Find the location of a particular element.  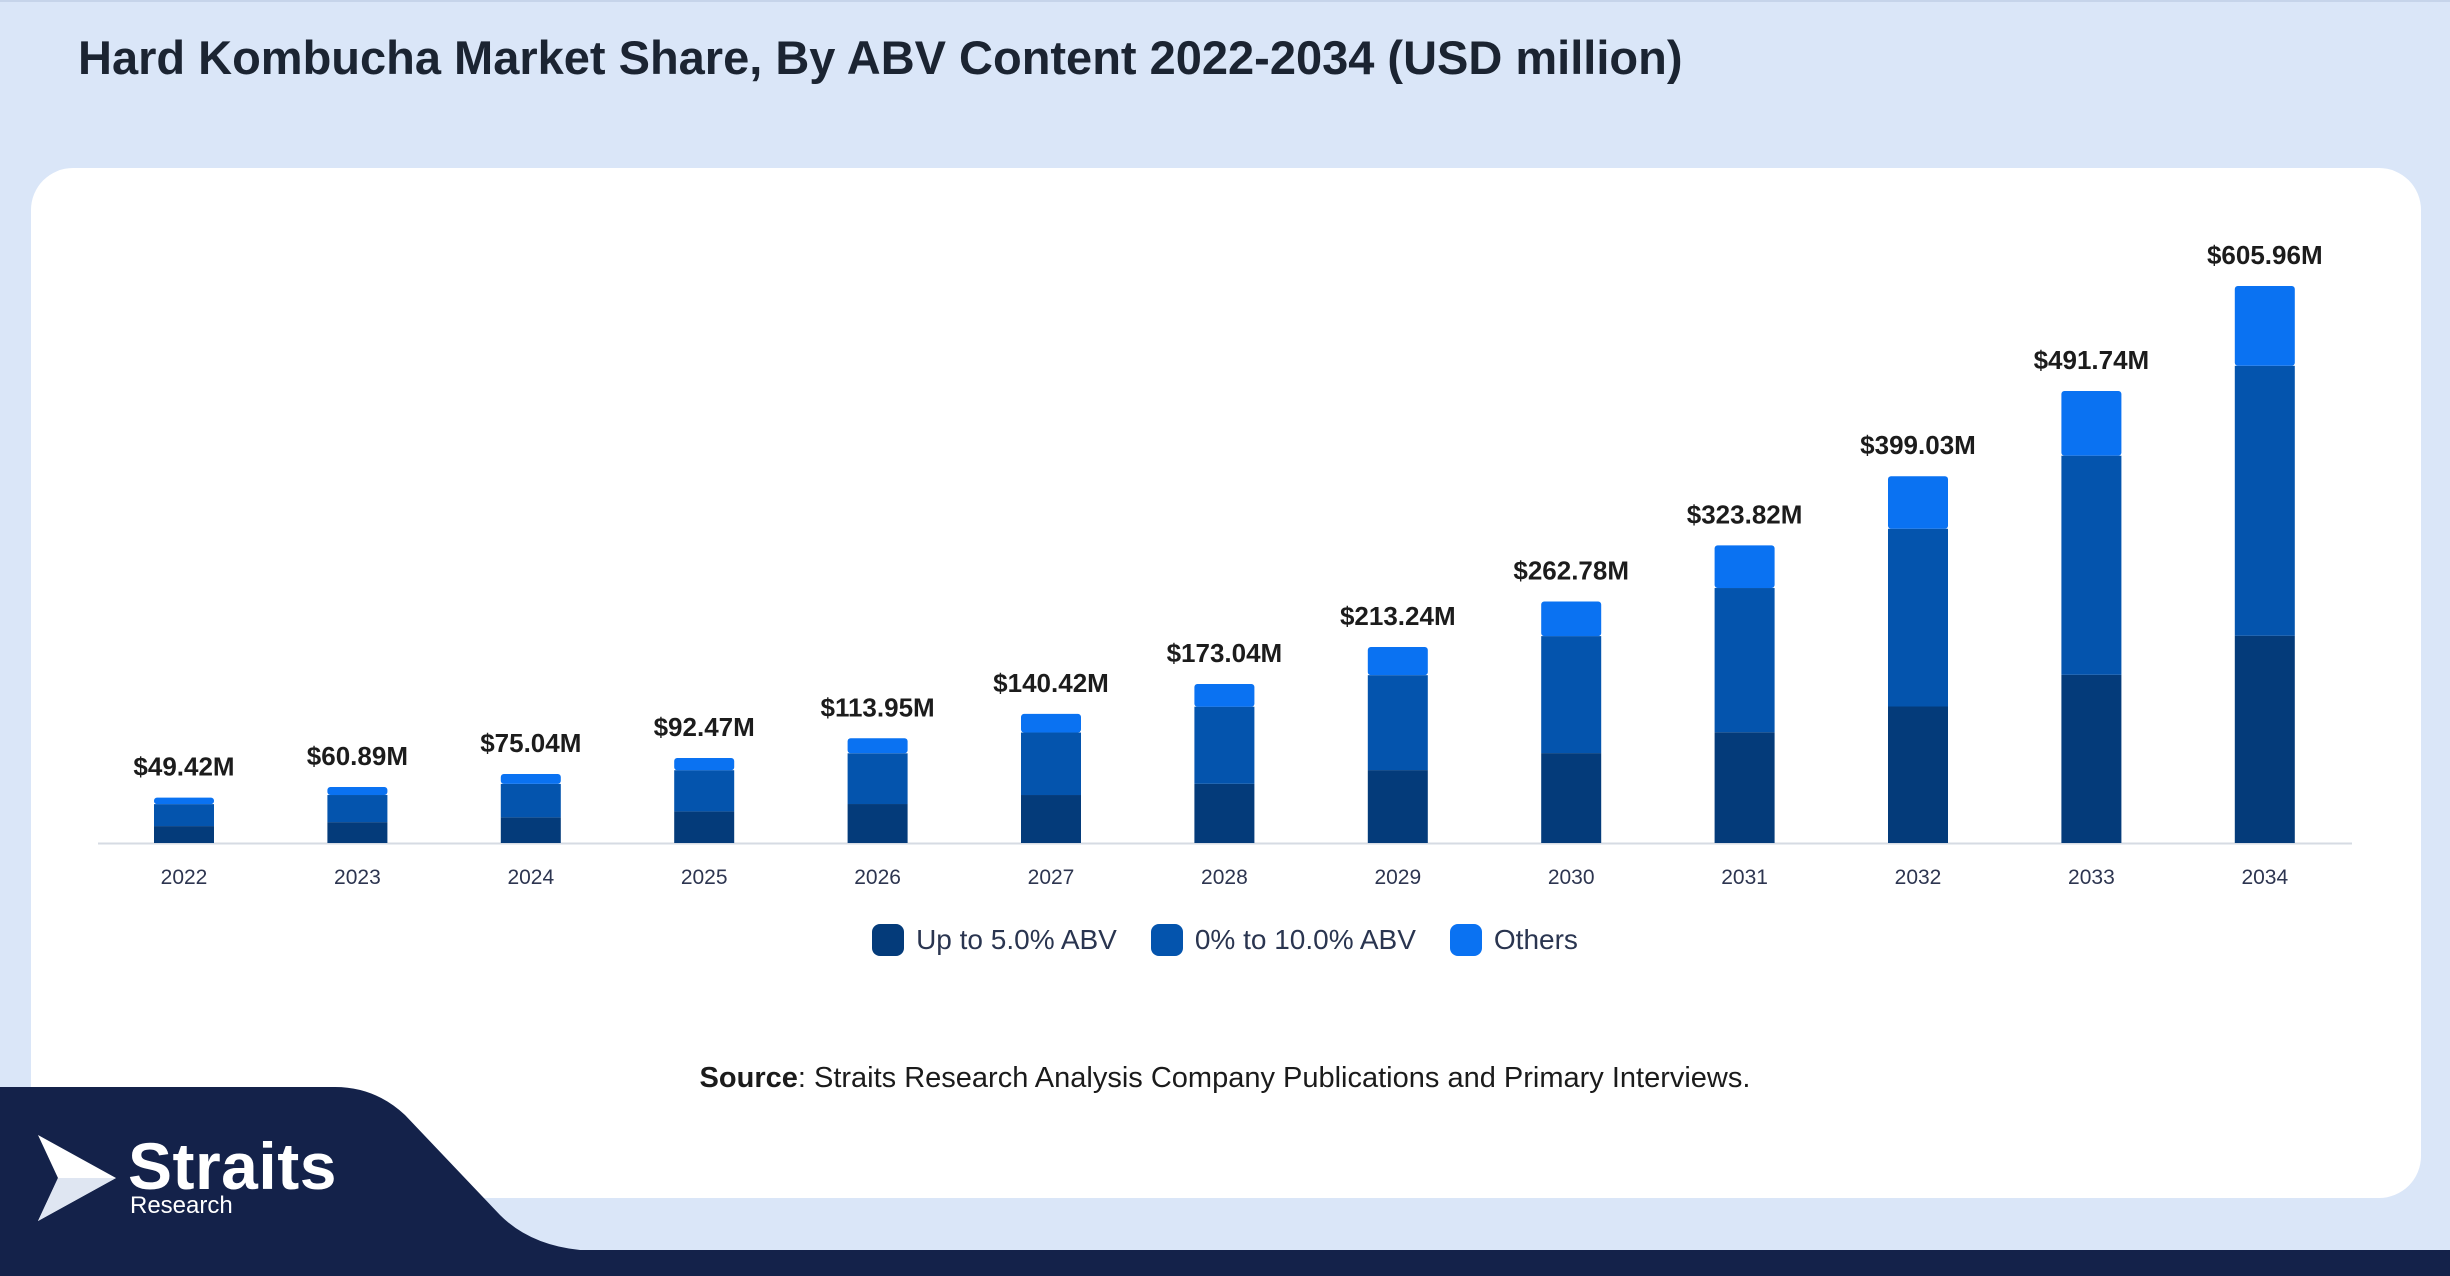

total-label-2029: $213.24M is located at coordinates (1398, 616).